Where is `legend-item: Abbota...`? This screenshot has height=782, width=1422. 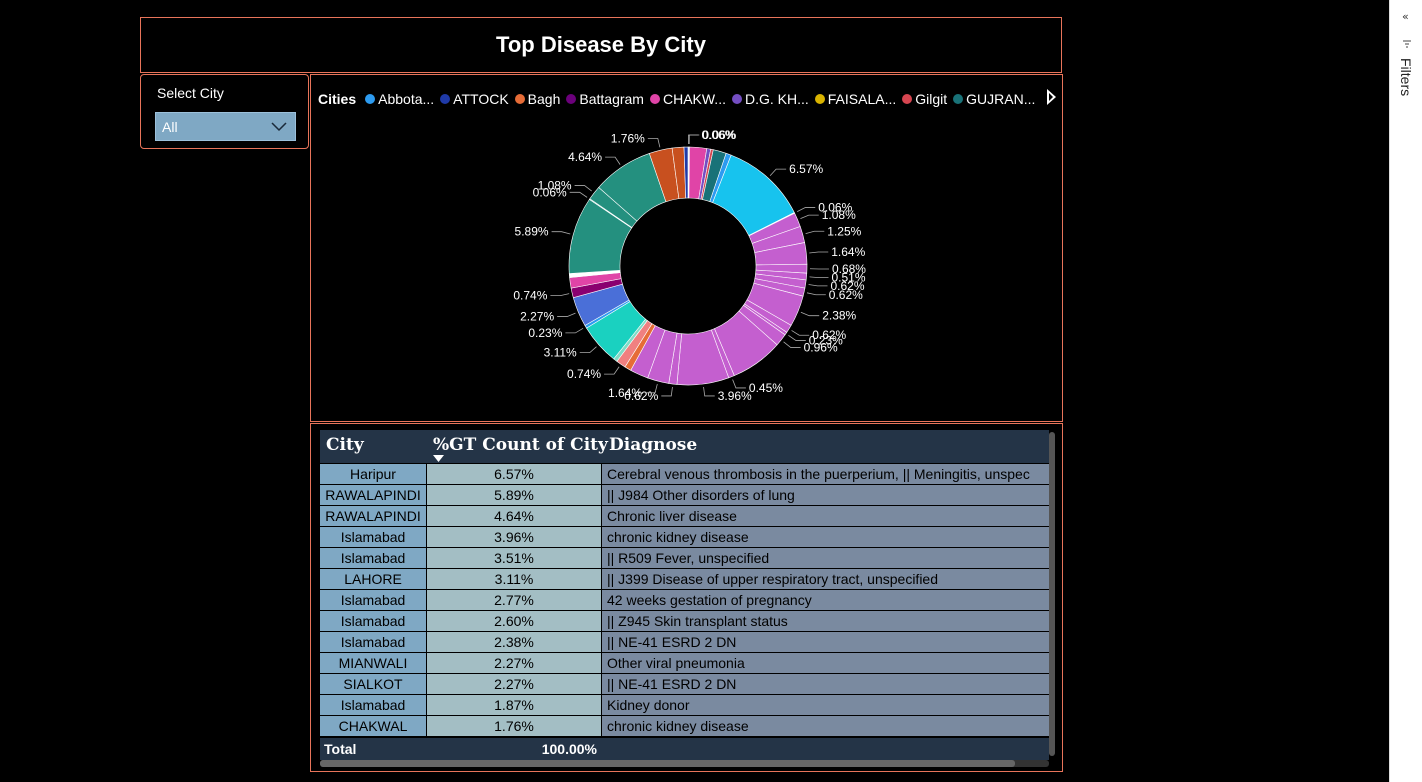 legend-item: Abbota... is located at coordinates (399, 99).